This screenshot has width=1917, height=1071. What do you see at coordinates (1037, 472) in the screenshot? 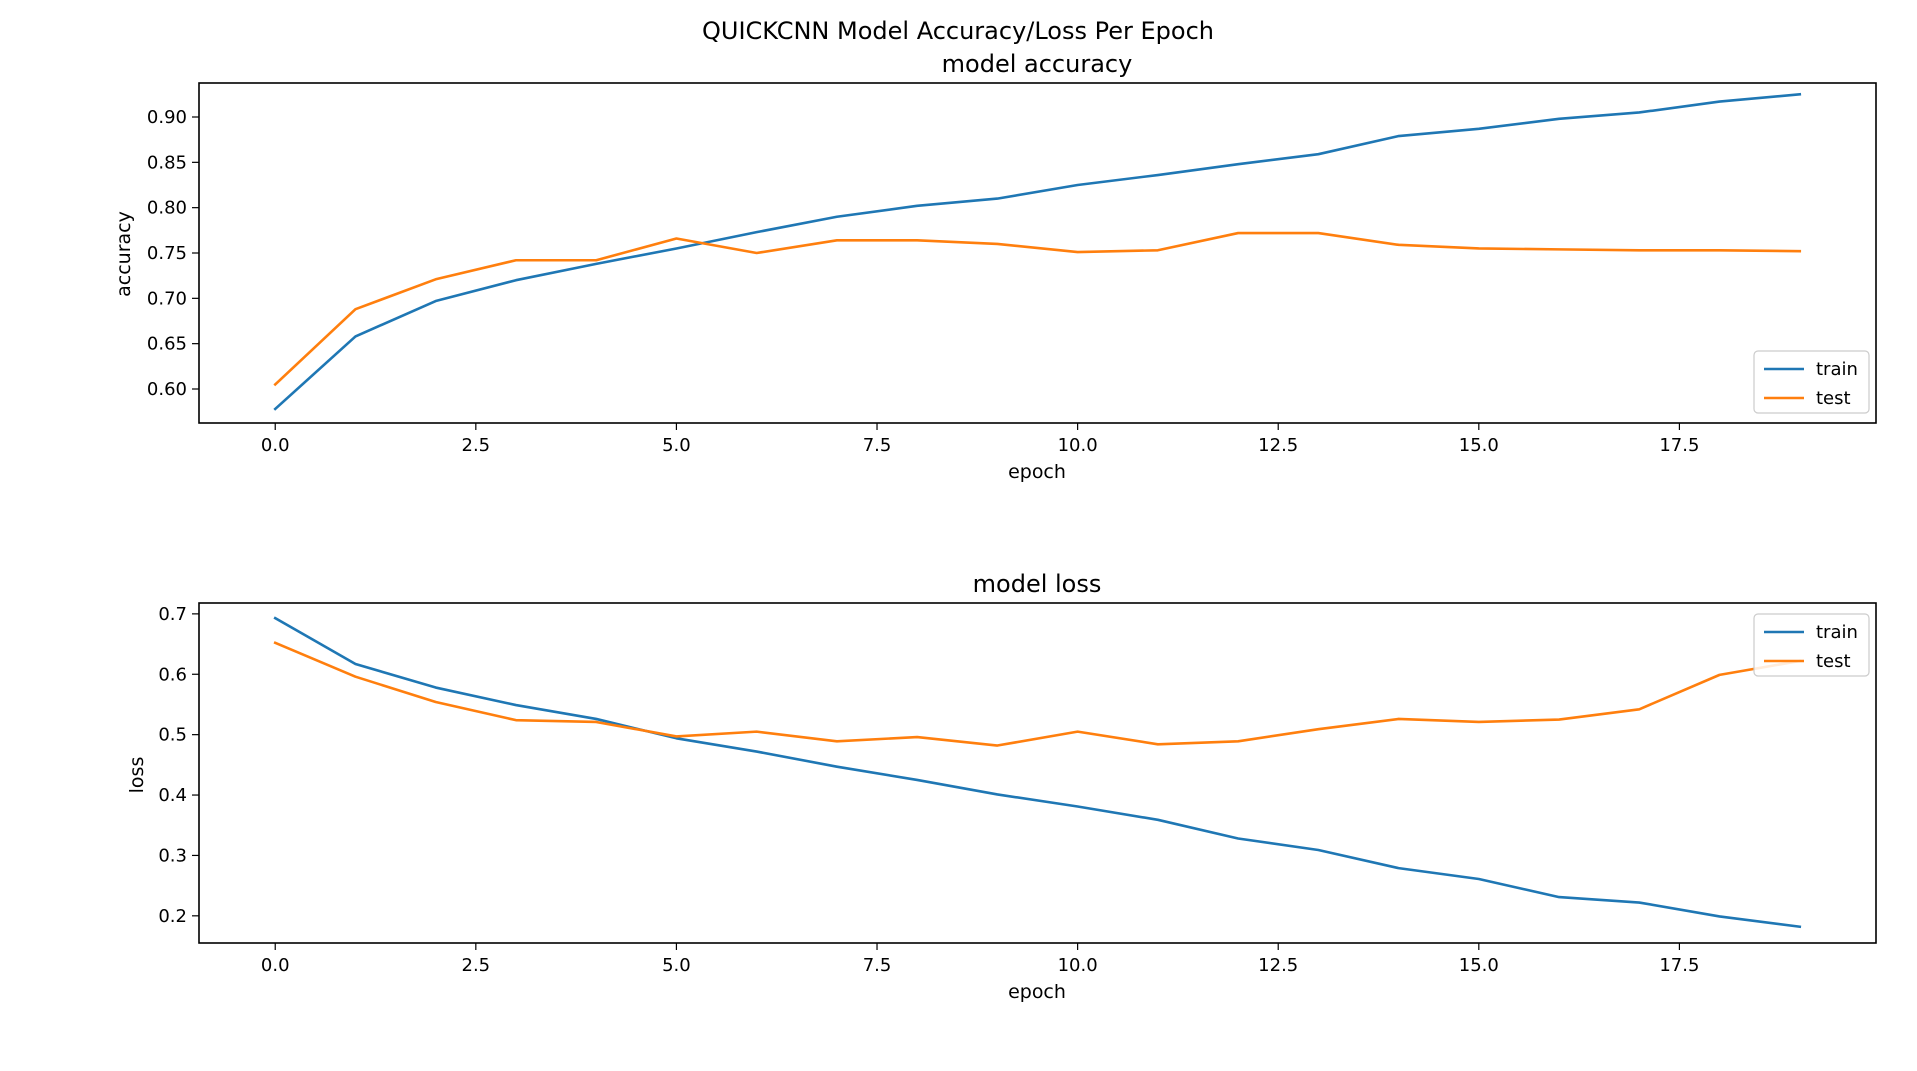
I see `accuracy-x-axis-label: epoch` at bounding box center [1037, 472].